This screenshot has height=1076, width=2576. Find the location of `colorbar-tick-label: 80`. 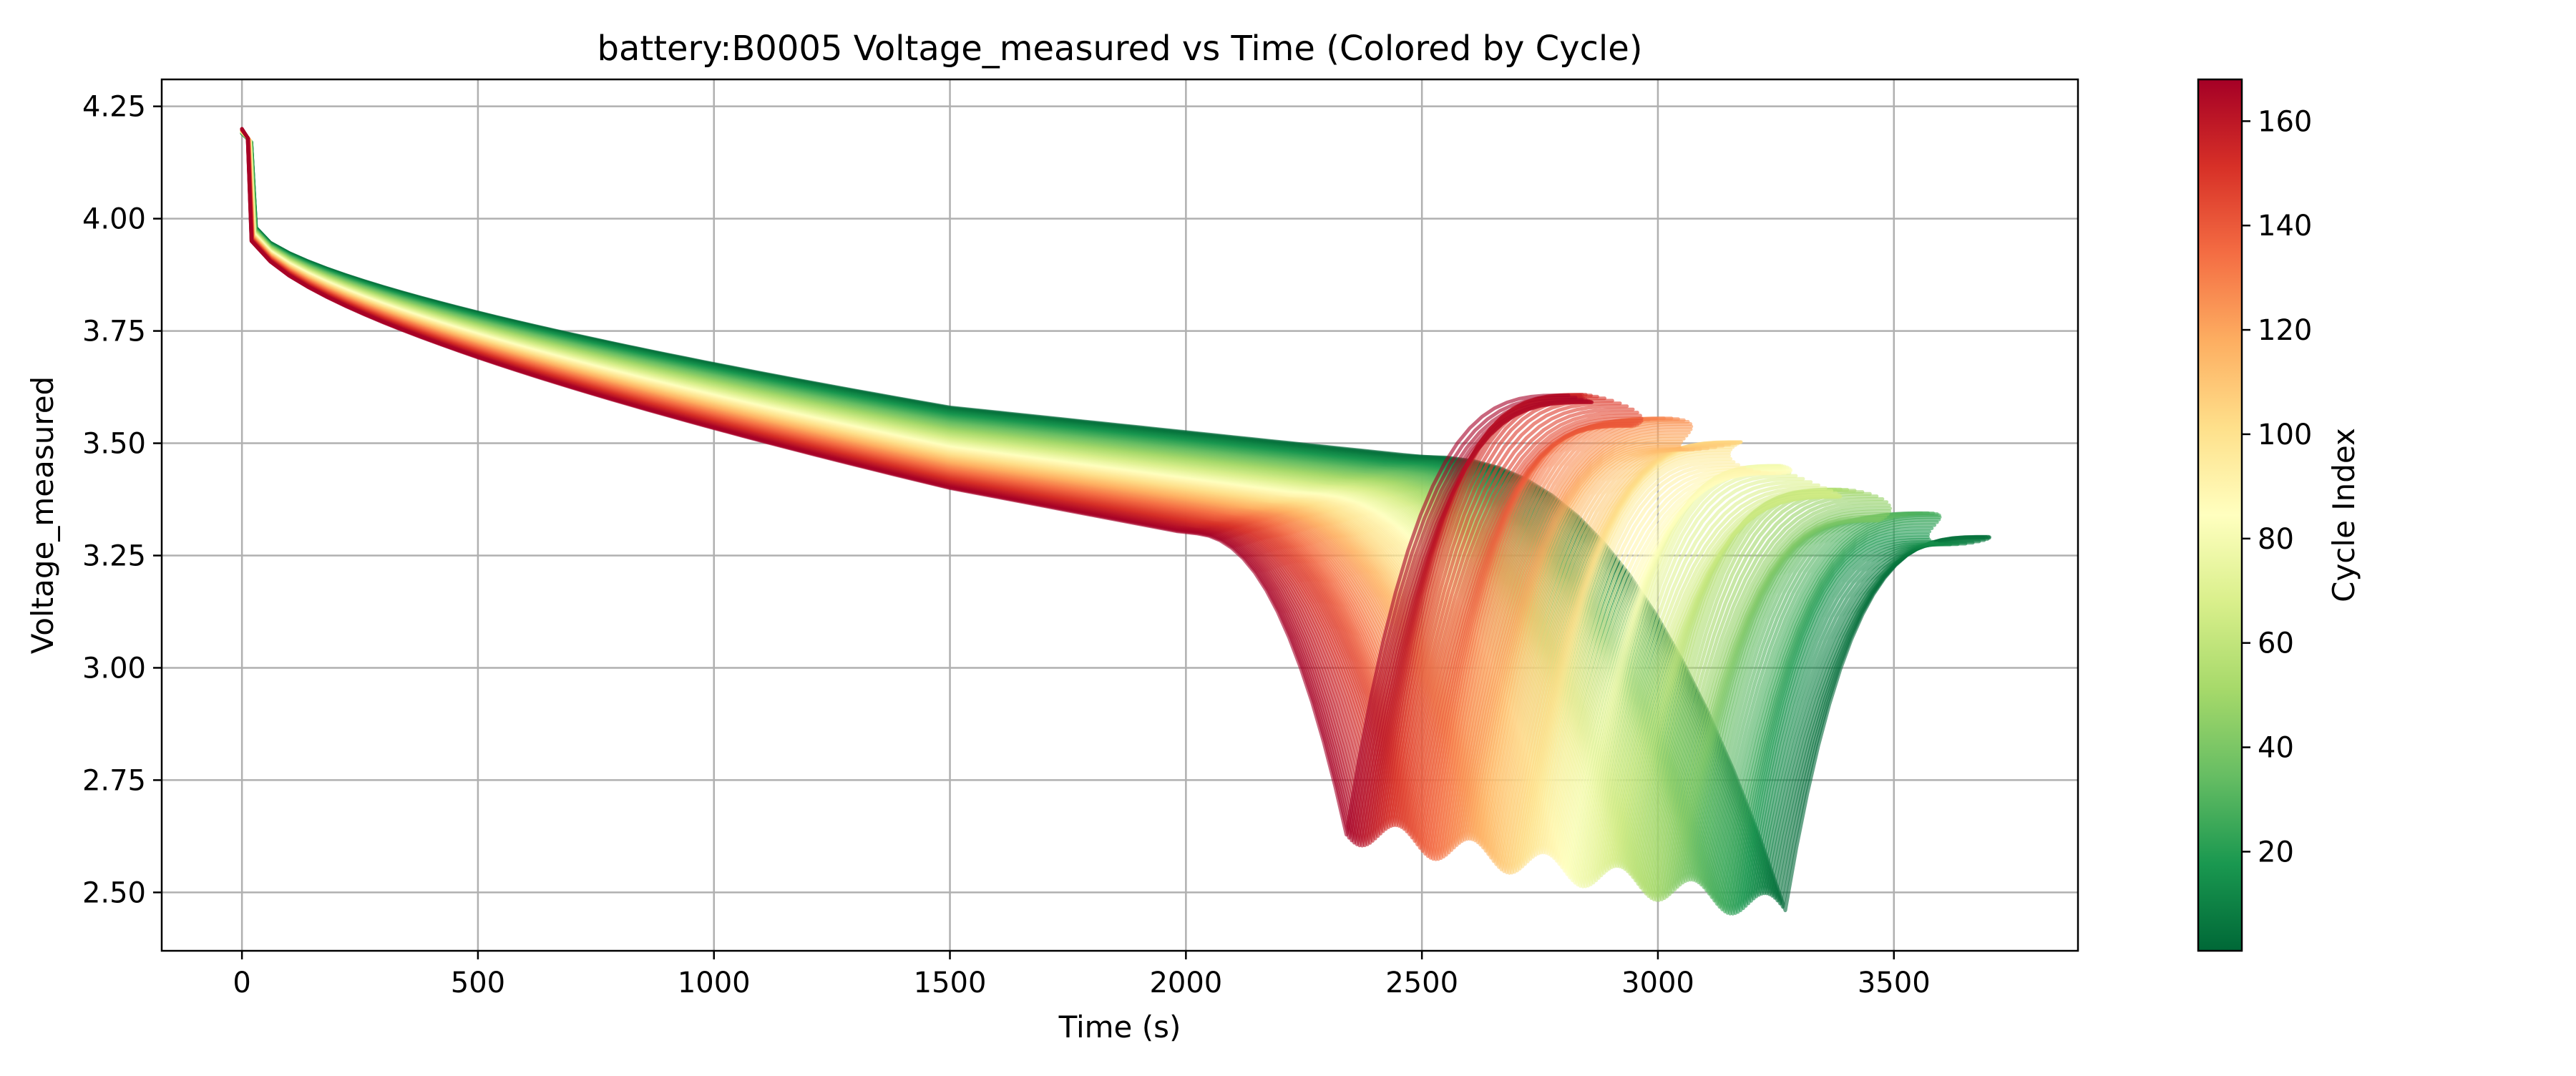

colorbar-tick-label: 80 is located at coordinates (2276, 540).